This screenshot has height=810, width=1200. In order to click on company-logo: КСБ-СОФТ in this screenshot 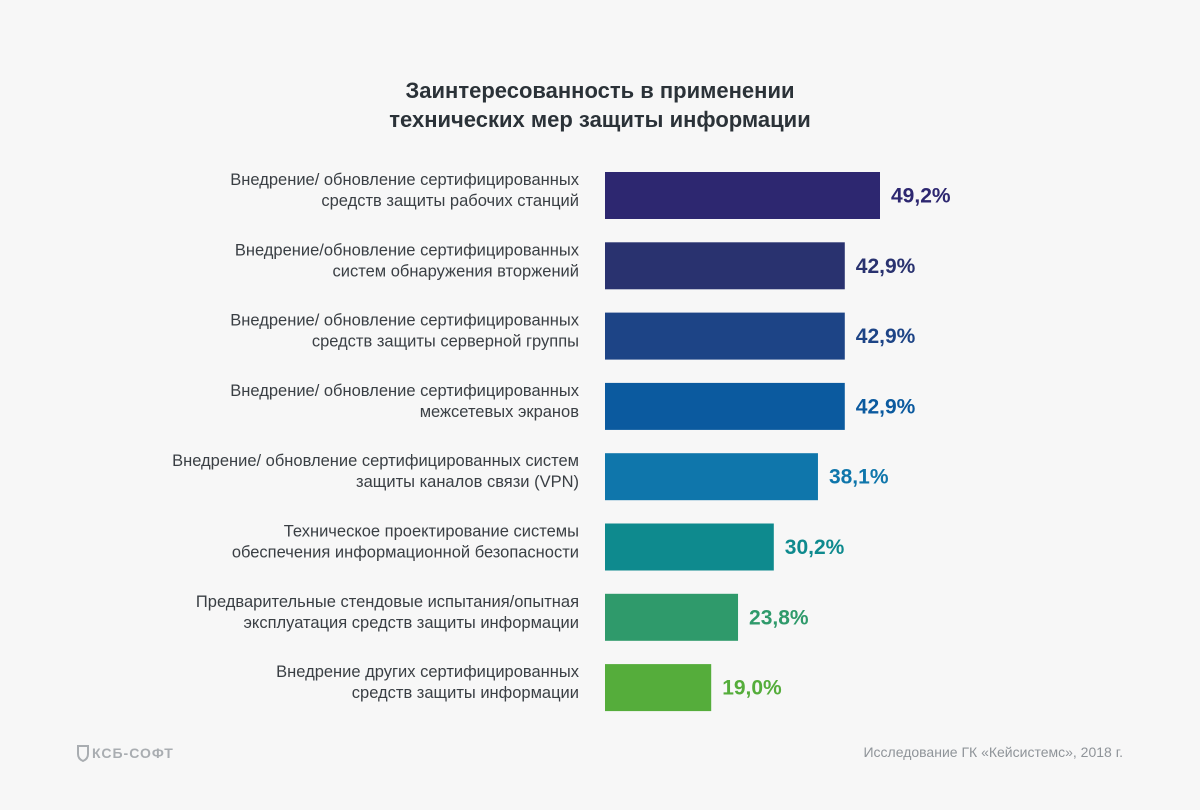, I will do `click(125, 753)`.